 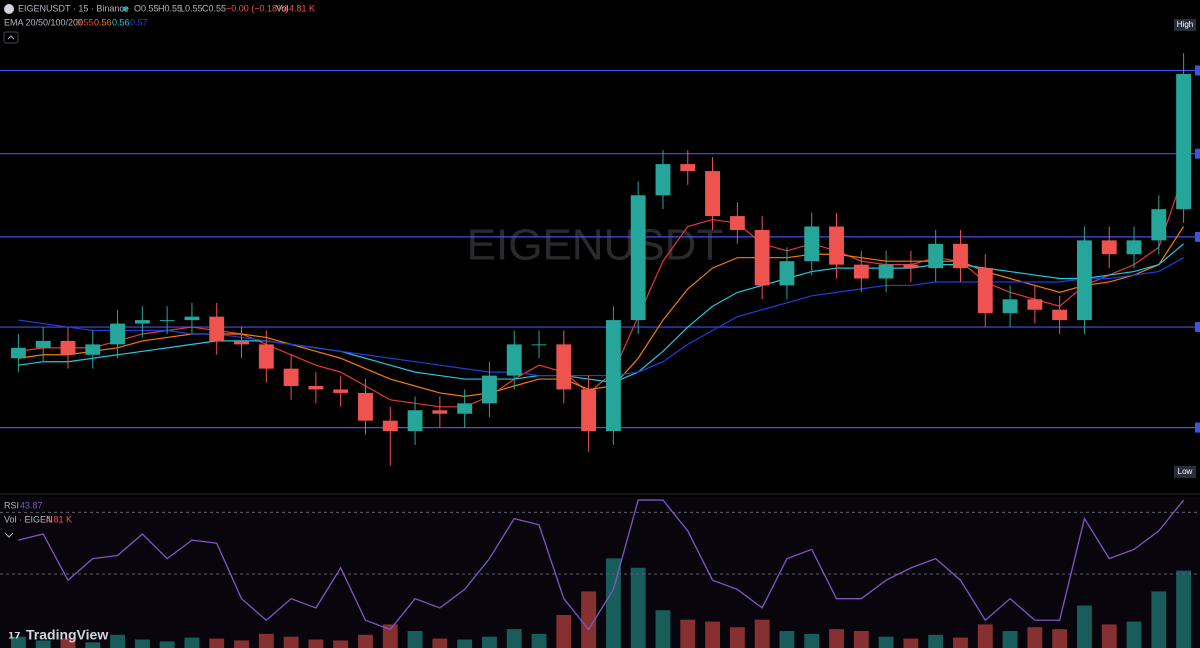 I want to click on ema-value: 0.56, so click(x=103, y=22).